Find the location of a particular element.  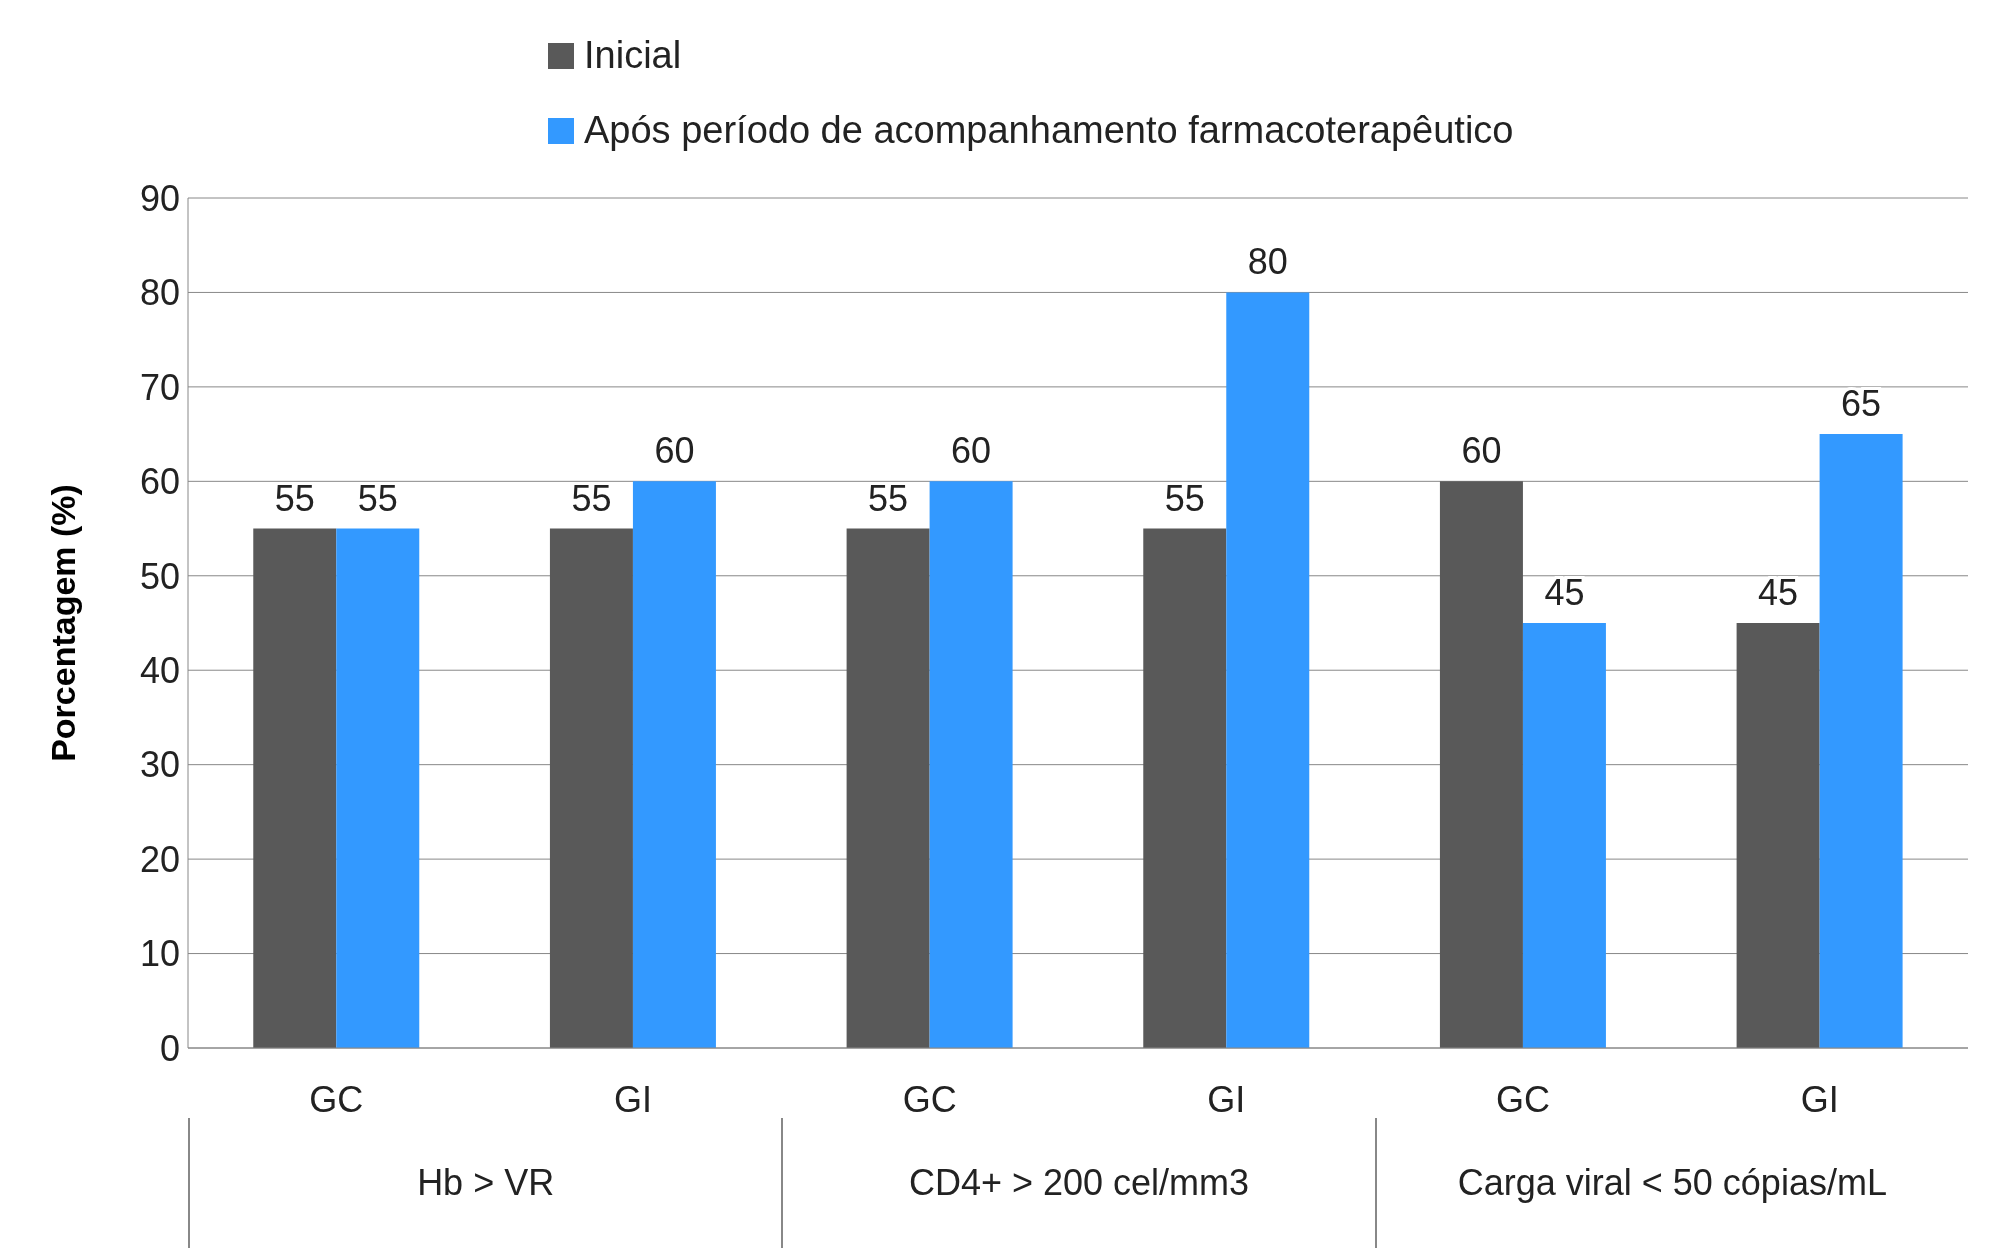

data-label: 80 is located at coordinates (1267, 262).